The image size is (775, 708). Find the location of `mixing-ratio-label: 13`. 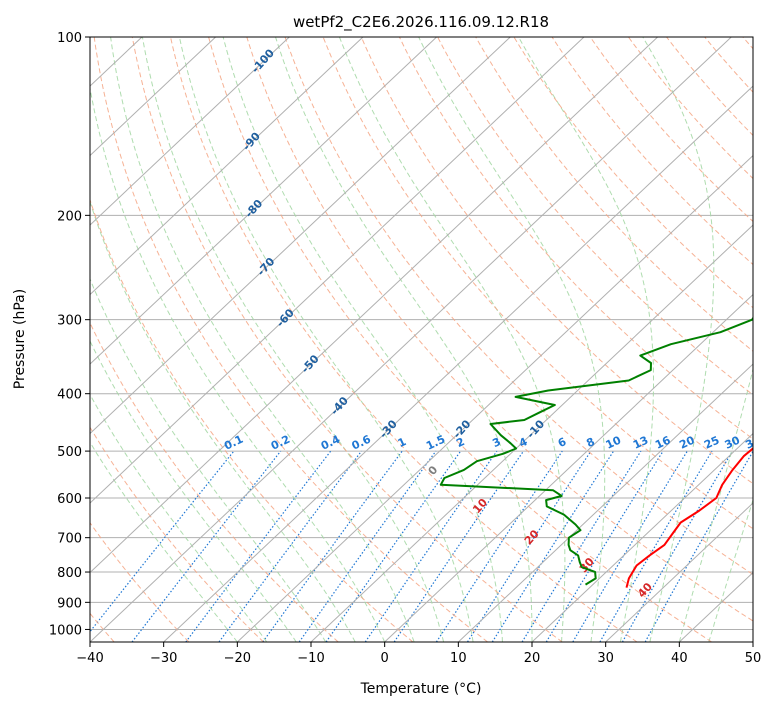

mixing-ratio-label: 13 is located at coordinates (640, 443).